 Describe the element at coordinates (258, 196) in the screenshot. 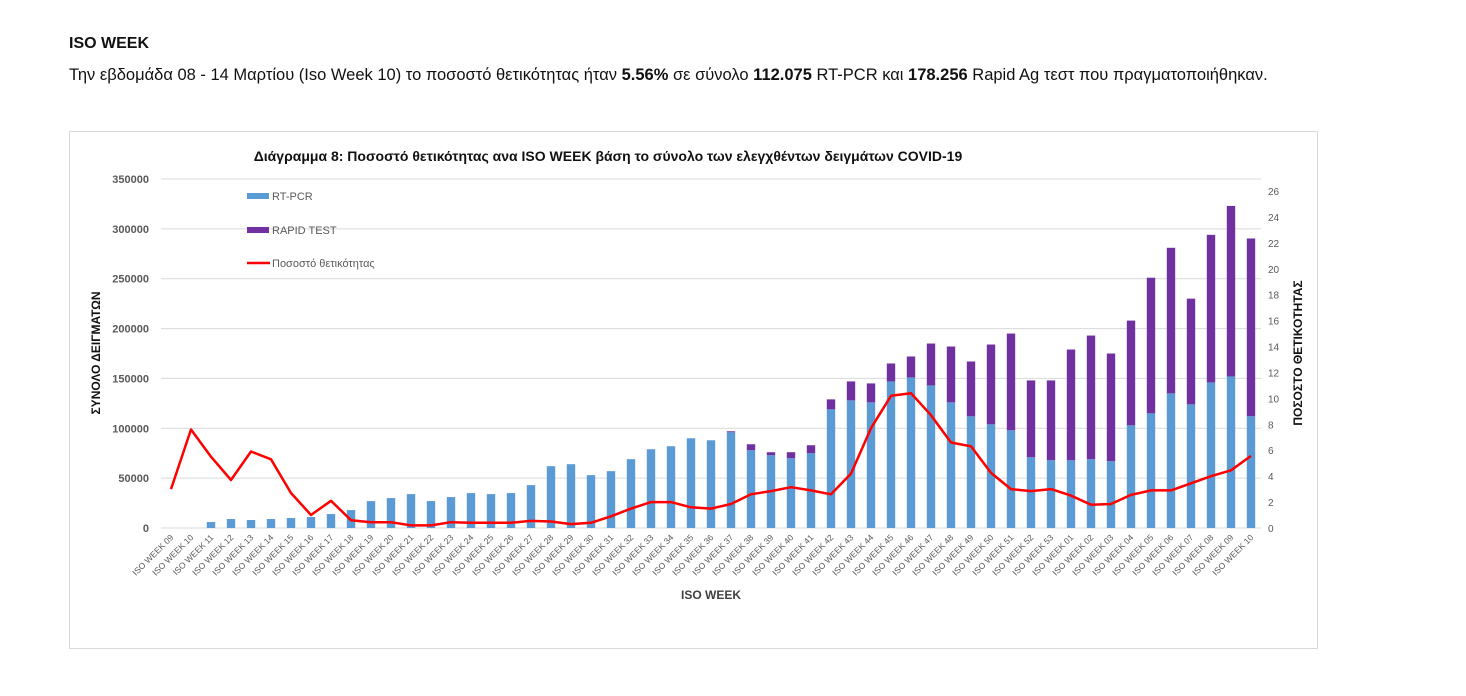

I see `legend-swatch-rtpcr` at that location.